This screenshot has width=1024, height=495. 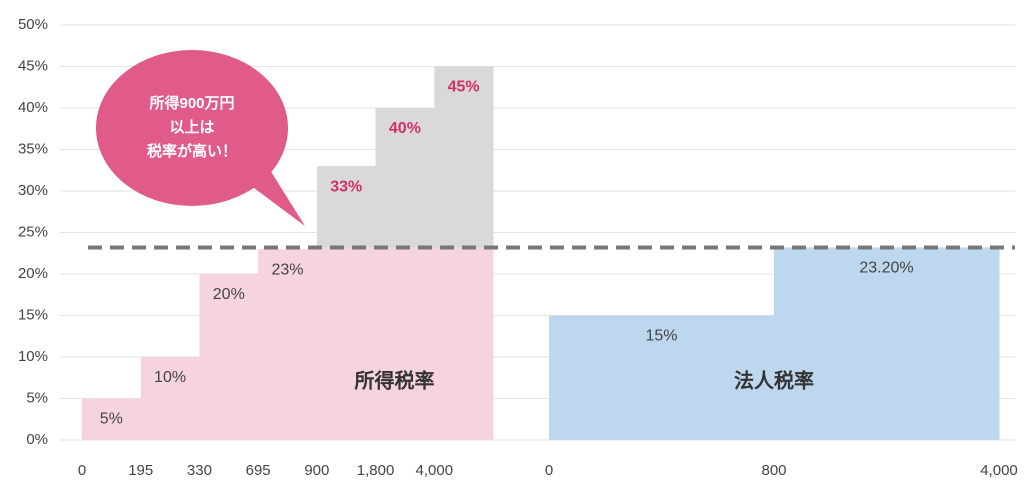 I want to click on annotation-text: 税率が高い！, so click(x=192, y=151).